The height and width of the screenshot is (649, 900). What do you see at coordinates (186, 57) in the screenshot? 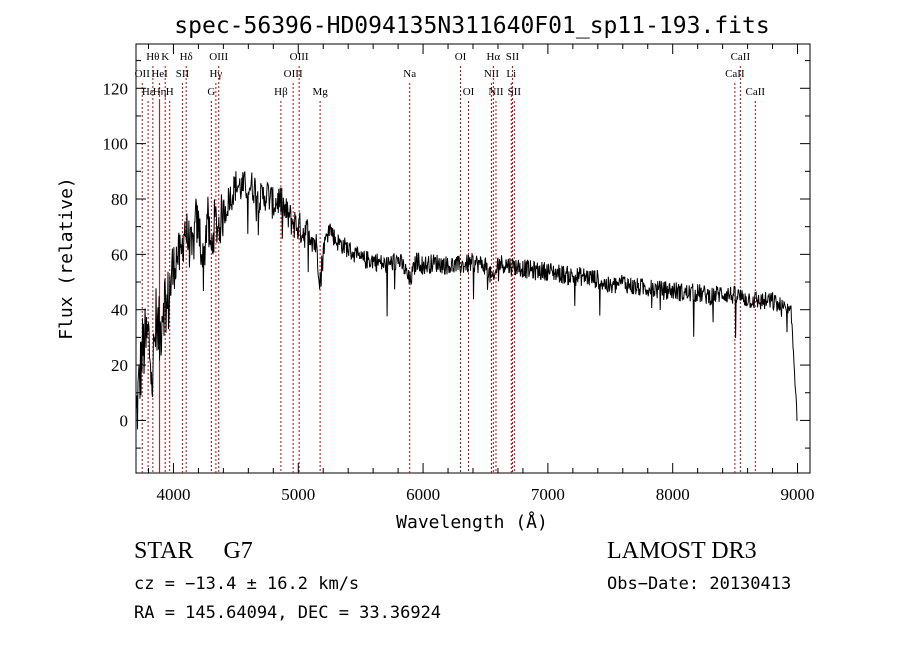
I see `line-marker-label: Hδ` at bounding box center [186, 57].